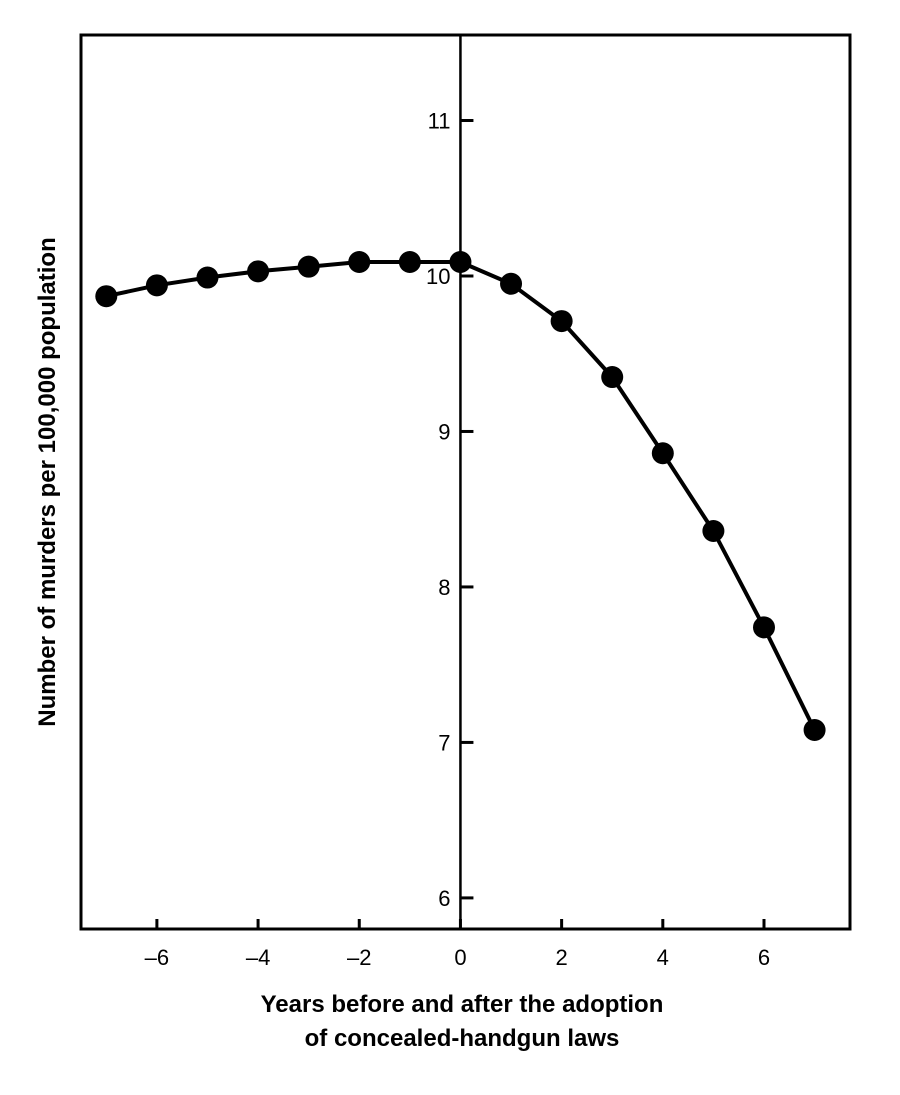 This screenshot has width=900, height=1095. What do you see at coordinates (359, 957) in the screenshot?
I see `x-tick-label: –2` at bounding box center [359, 957].